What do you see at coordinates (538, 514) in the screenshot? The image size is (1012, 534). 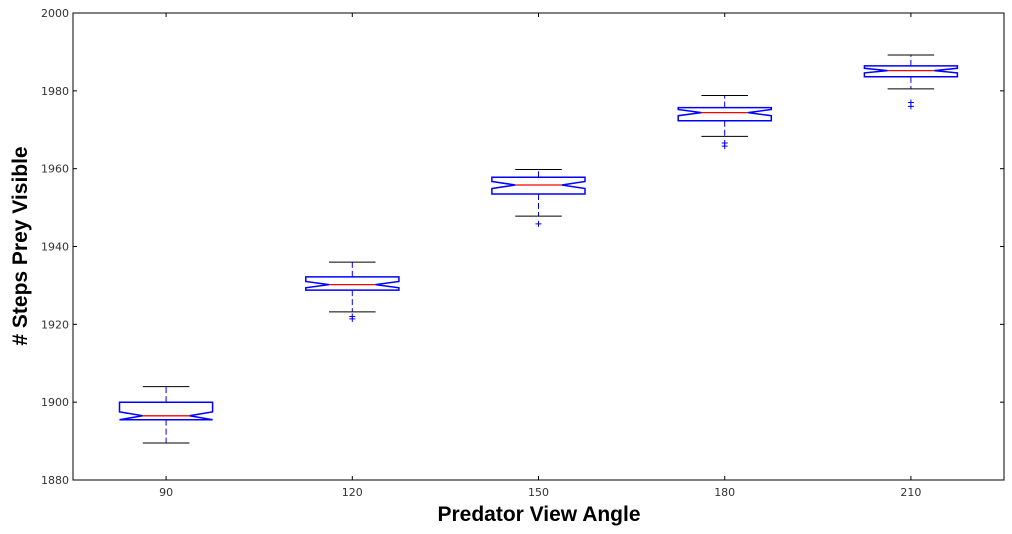 I see `x-axis-title: Predator View Angle` at bounding box center [538, 514].